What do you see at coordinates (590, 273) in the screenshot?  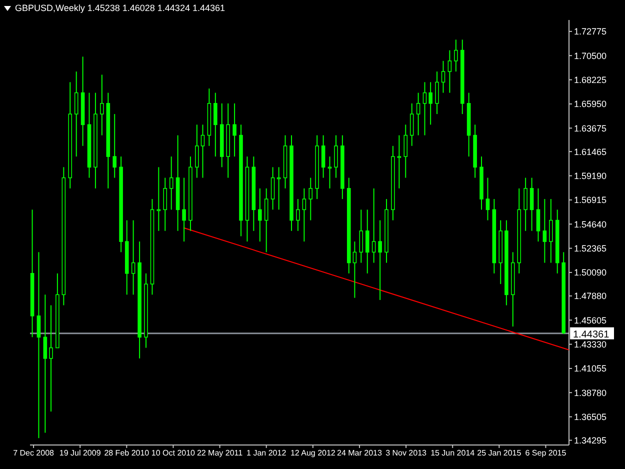 I see `y-tick-label: 1.50090` at bounding box center [590, 273].